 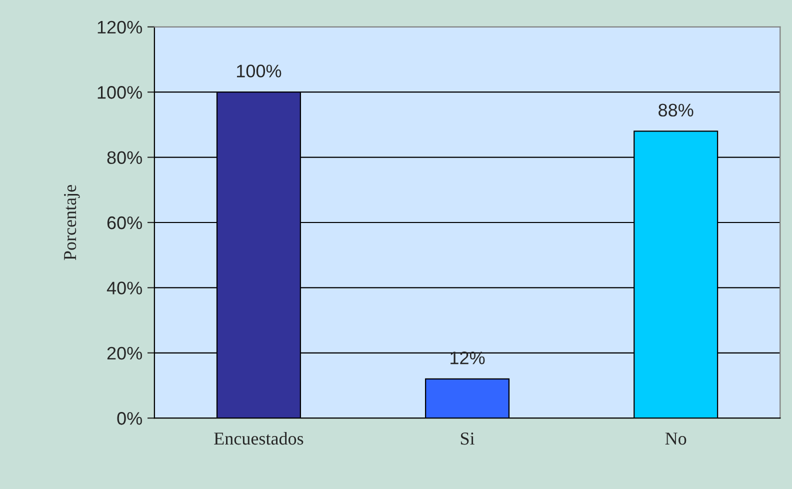 I want to click on y-tick-label: 120%, so click(x=120, y=27).